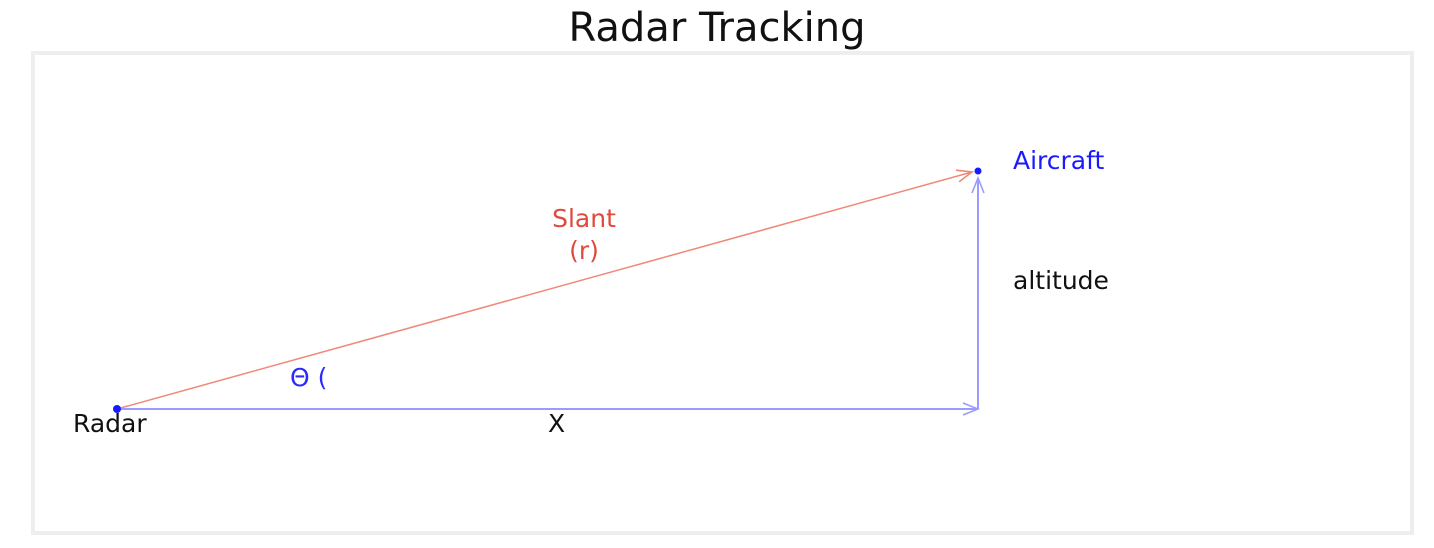 This screenshot has width=1434, height=548. Describe the element at coordinates (584, 218) in the screenshot. I see `slant-label-line1: Slant` at that location.